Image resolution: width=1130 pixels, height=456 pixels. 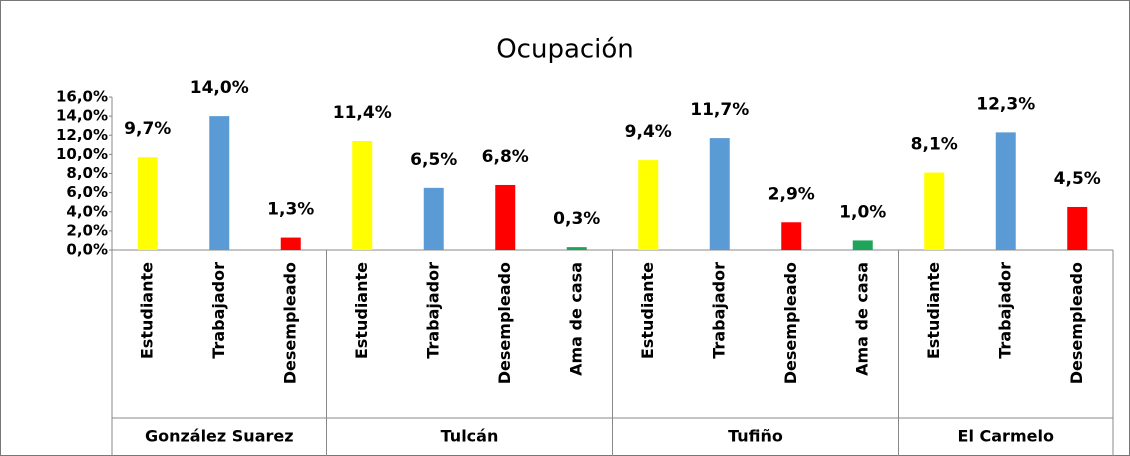 I want to click on value-label: 2,9%, so click(x=791, y=194).